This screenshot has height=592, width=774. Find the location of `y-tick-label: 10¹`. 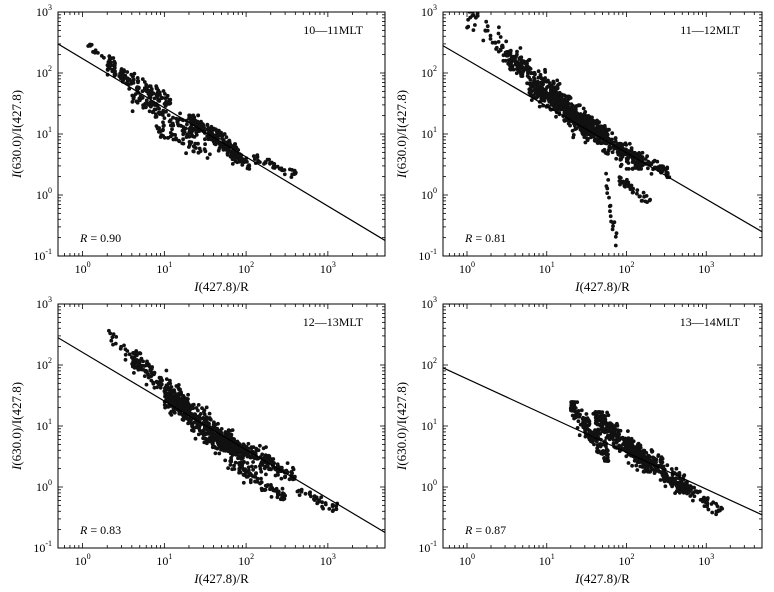

y-tick-label: 10¹ is located at coordinates (429, 133).